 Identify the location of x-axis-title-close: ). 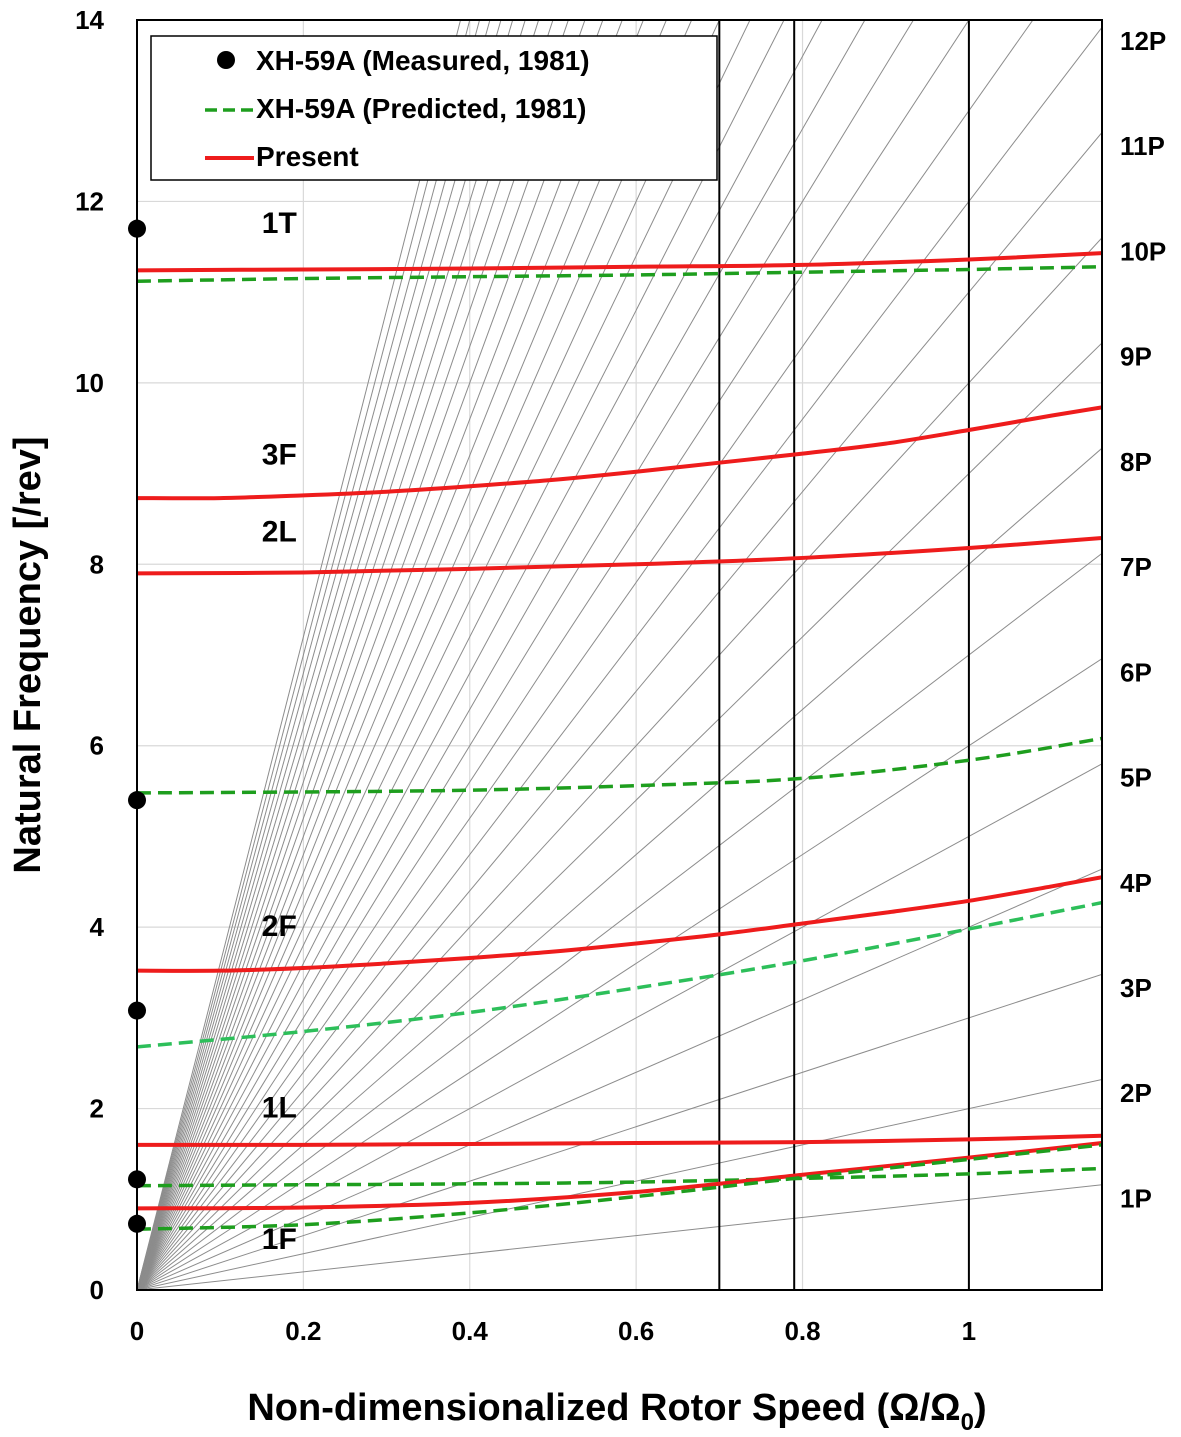
(980, 1408).